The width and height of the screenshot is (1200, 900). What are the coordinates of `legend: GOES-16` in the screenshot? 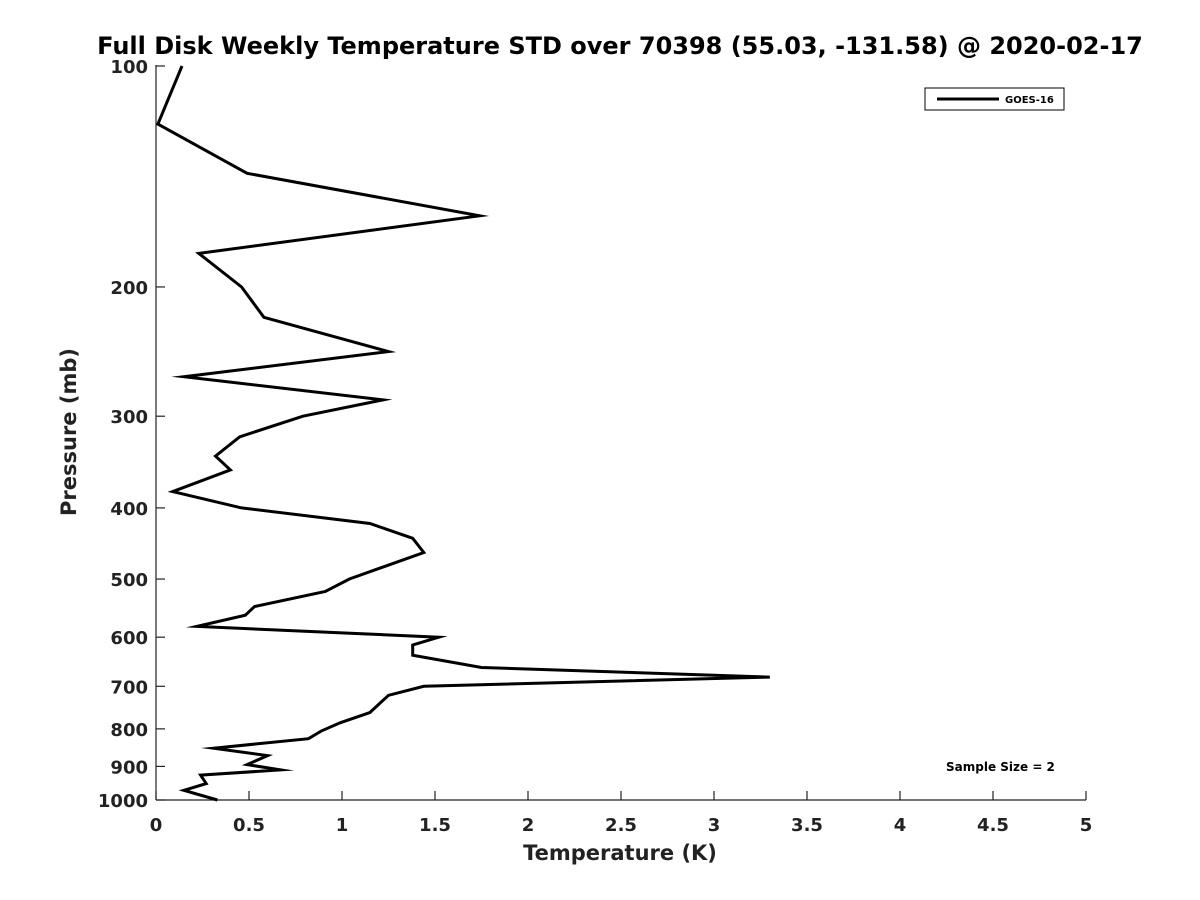 It's located at (994, 99).